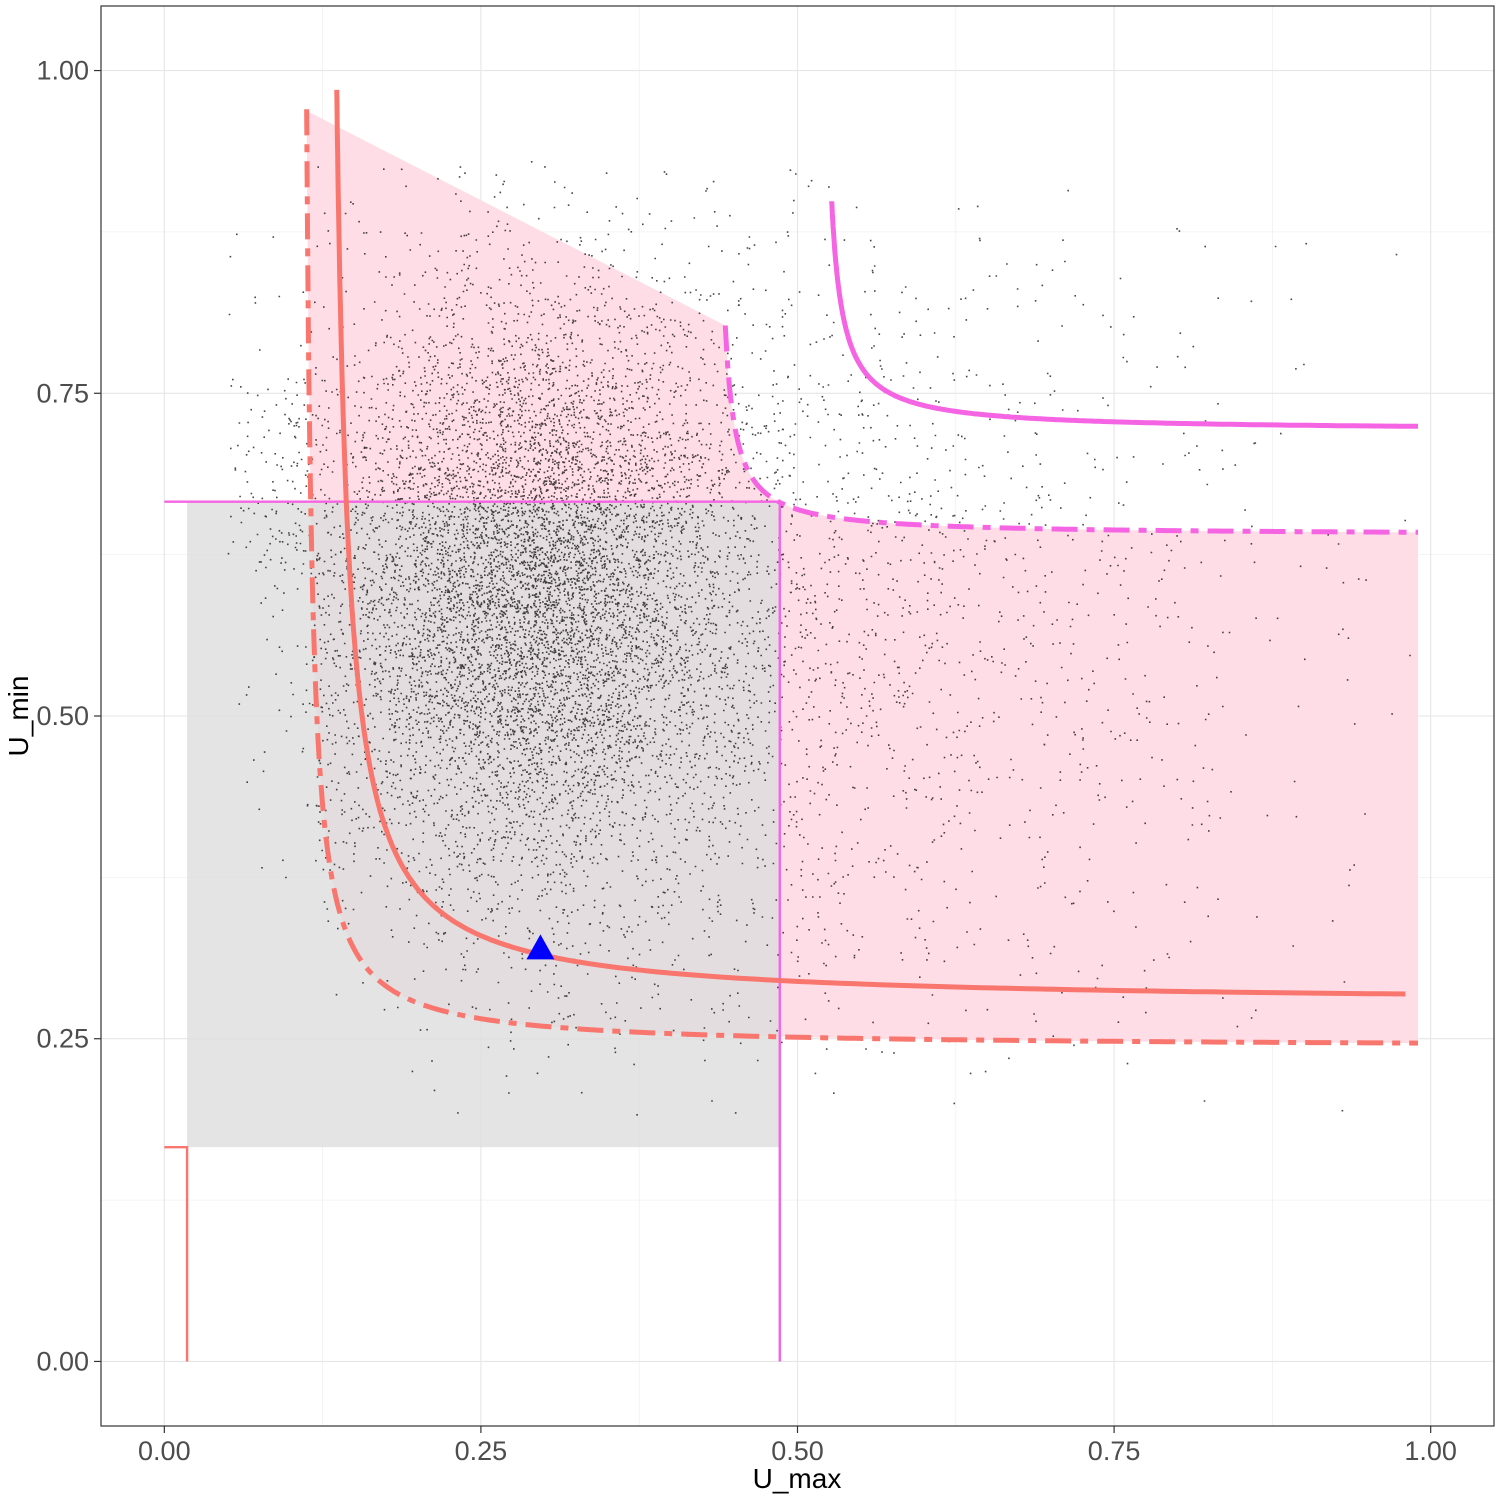  I want to click on x-tick-label: 0.00, so click(164, 1451).